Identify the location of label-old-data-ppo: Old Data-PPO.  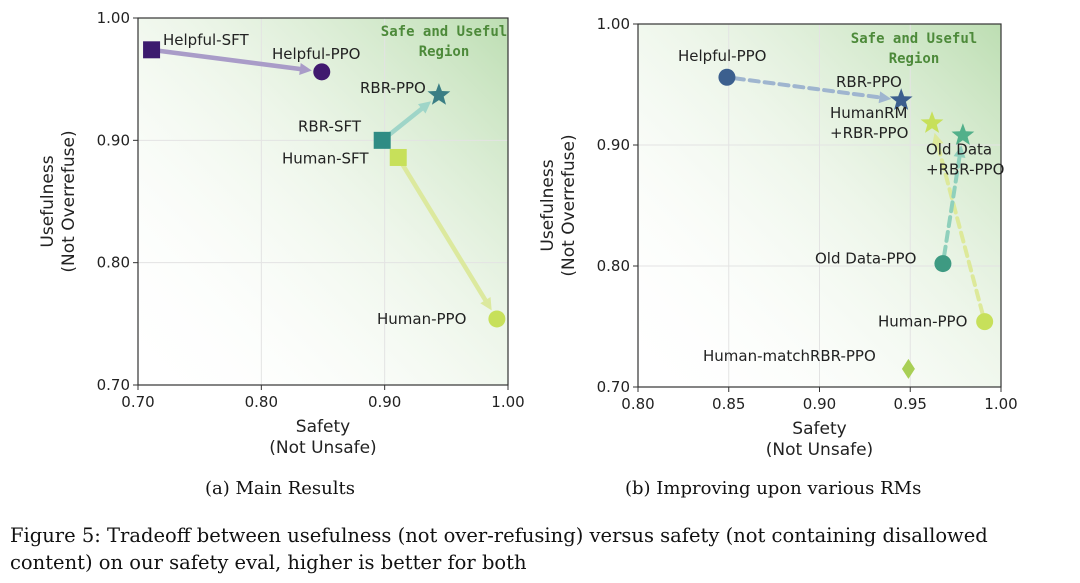
(865, 259).